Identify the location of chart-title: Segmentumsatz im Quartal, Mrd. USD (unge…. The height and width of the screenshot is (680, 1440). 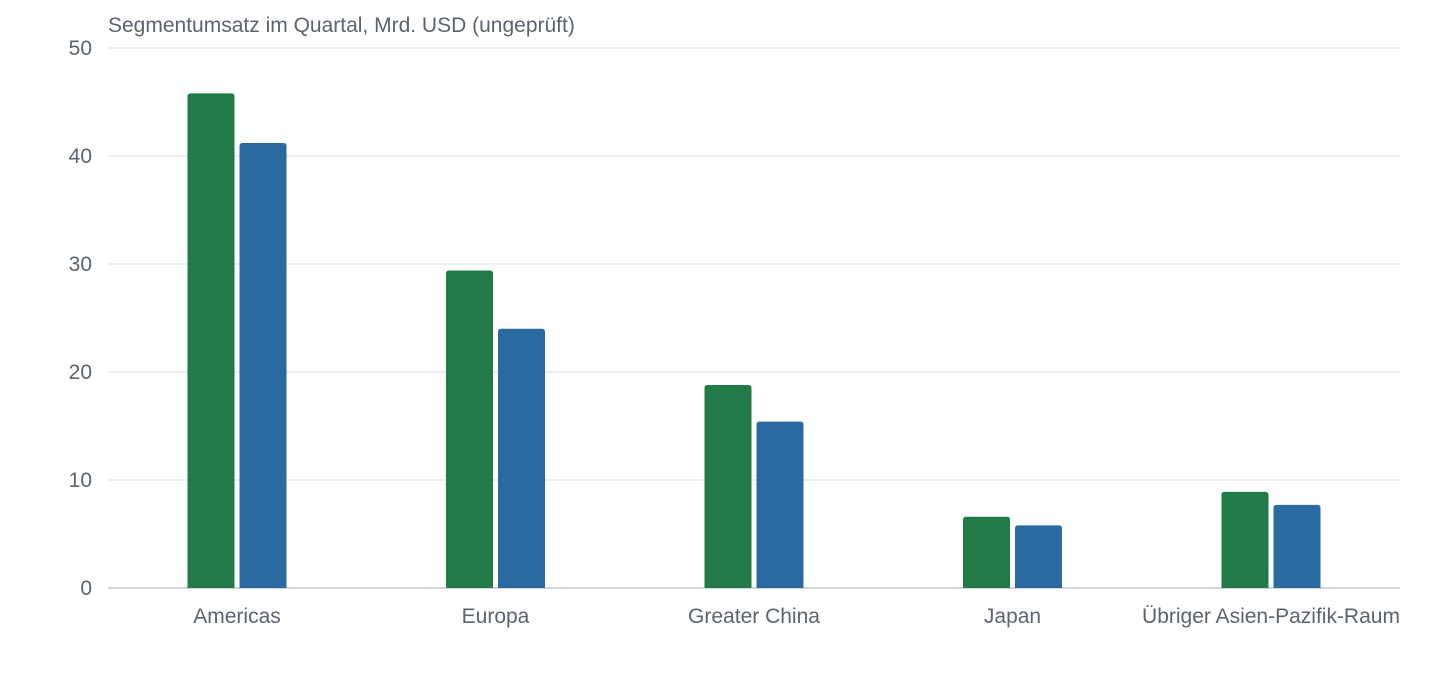
(341, 25).